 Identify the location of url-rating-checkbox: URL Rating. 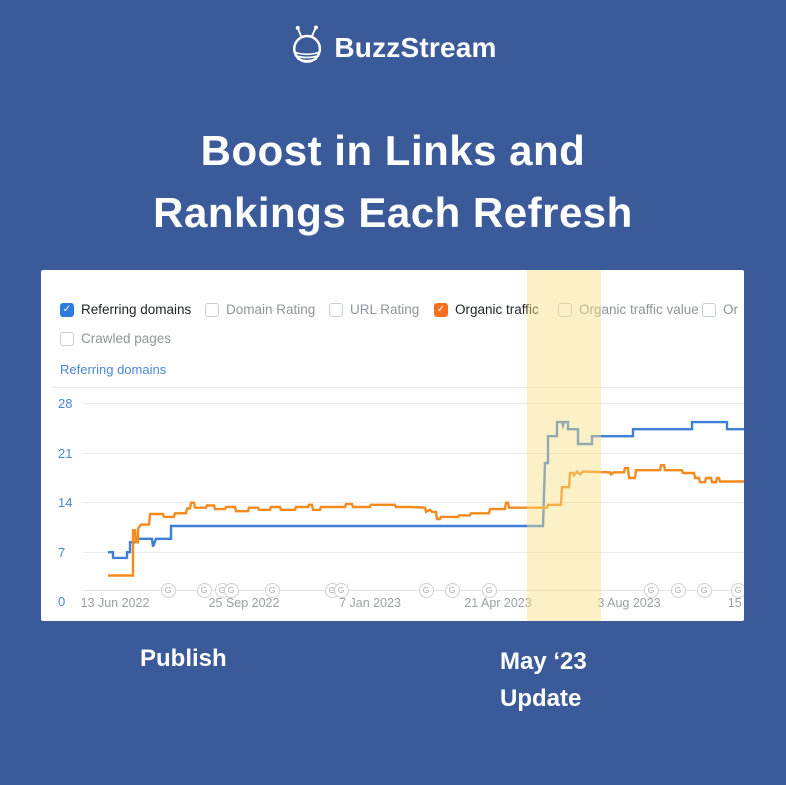
(374, 309).